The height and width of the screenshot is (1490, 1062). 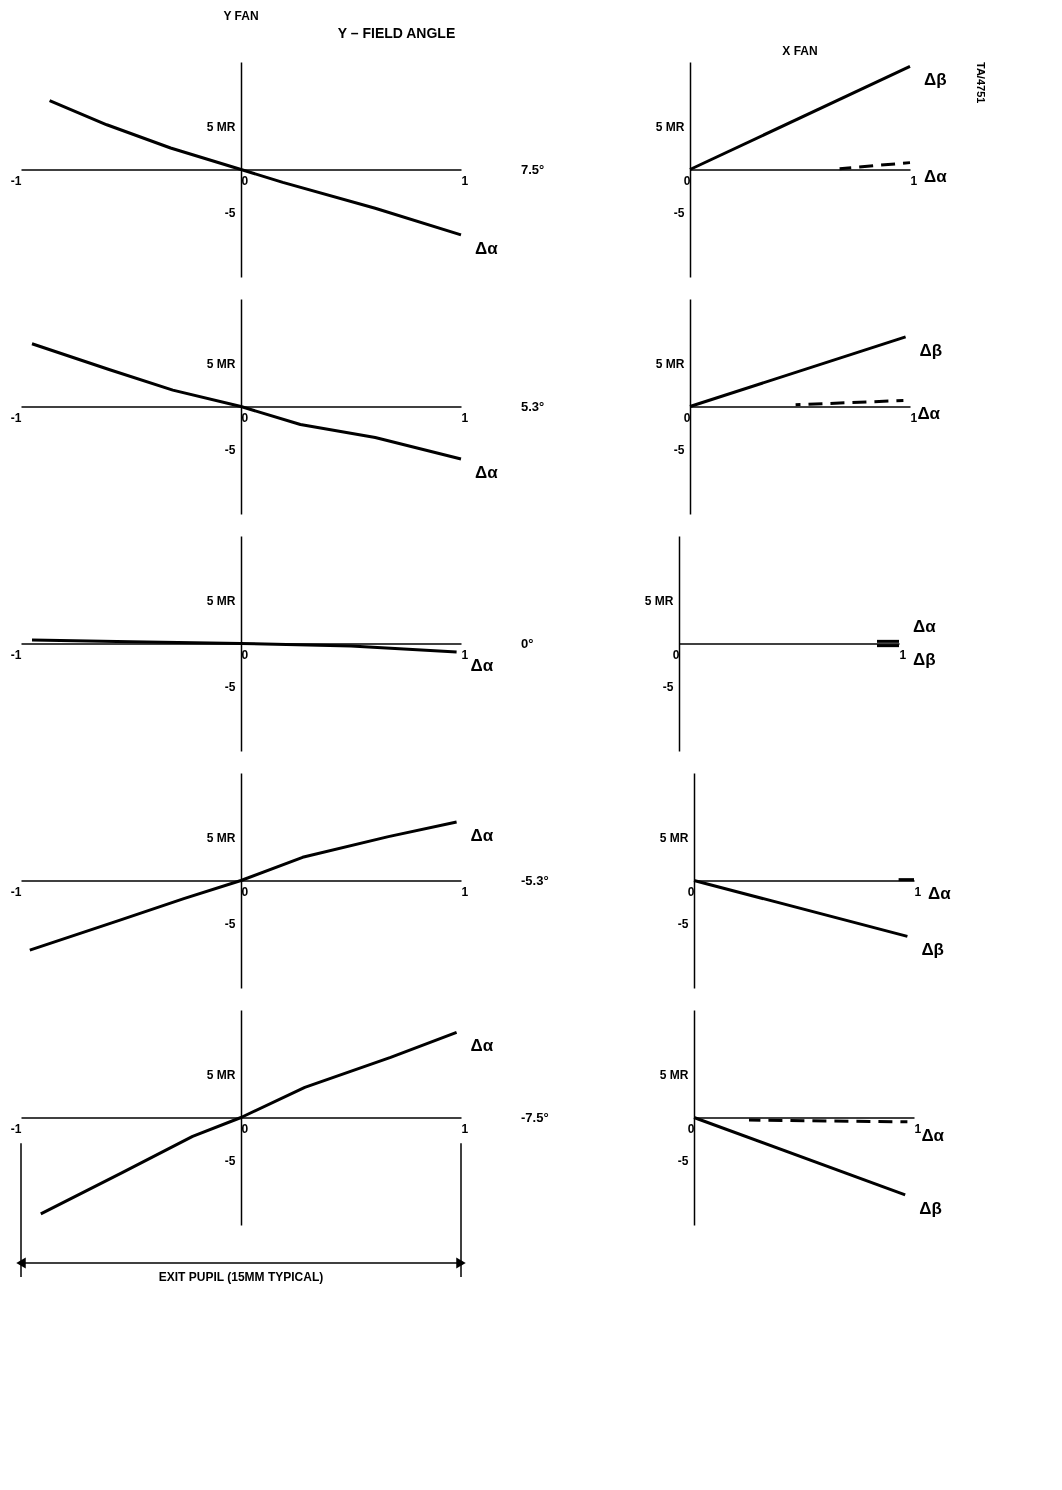 I want to click on text: -7.5°, so click(x=535, y=1117).